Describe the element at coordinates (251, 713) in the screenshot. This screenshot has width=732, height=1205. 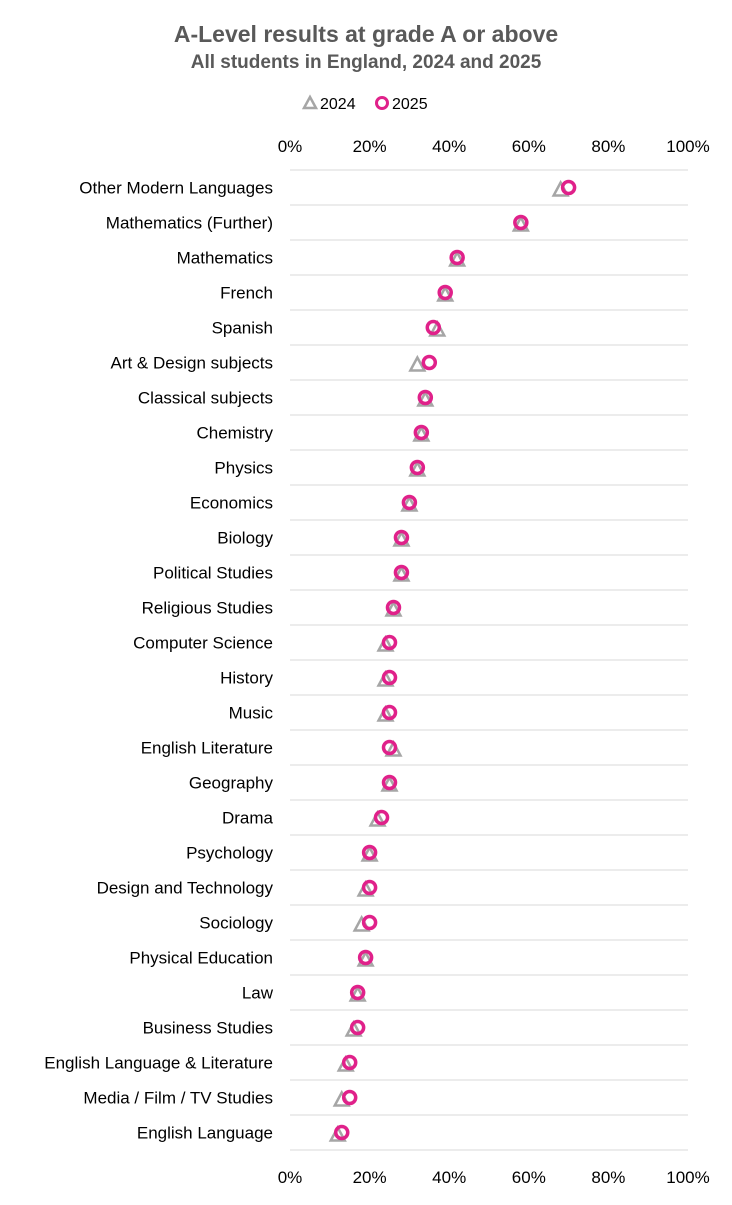
I see `category-label: Music` at that location.